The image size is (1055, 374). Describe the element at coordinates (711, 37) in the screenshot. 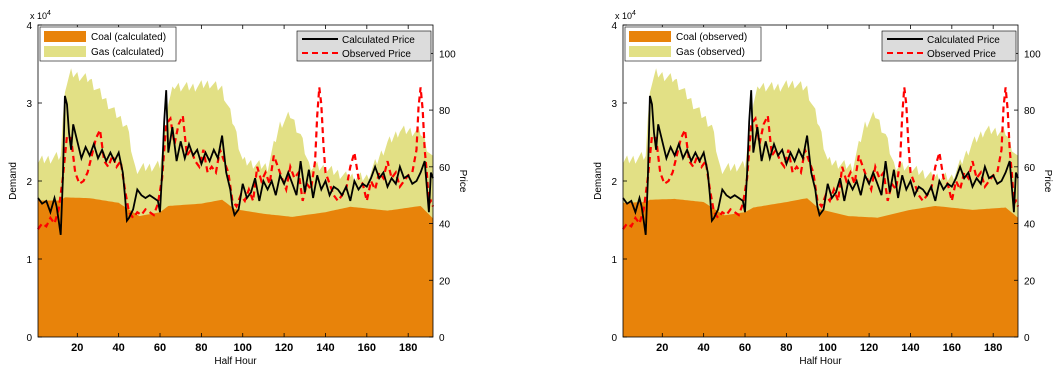

I see `legend-coal-label: Coal (observed)` at that location.